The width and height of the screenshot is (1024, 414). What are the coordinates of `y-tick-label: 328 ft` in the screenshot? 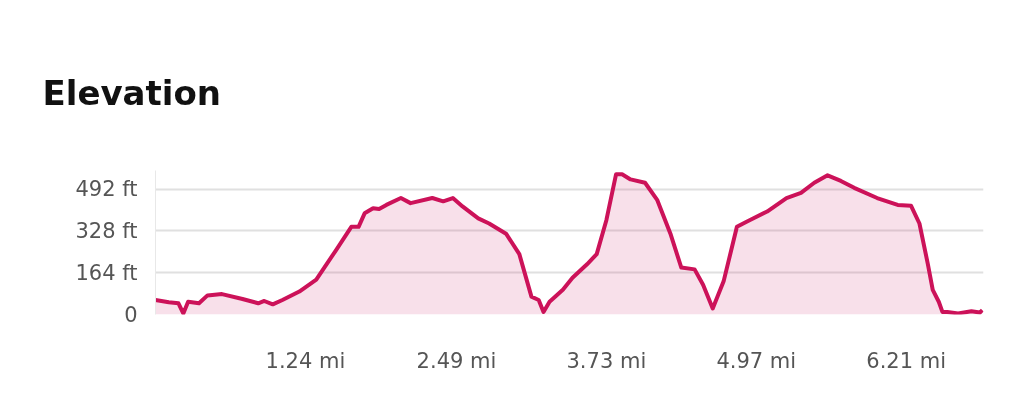 It's located at (106, 230).